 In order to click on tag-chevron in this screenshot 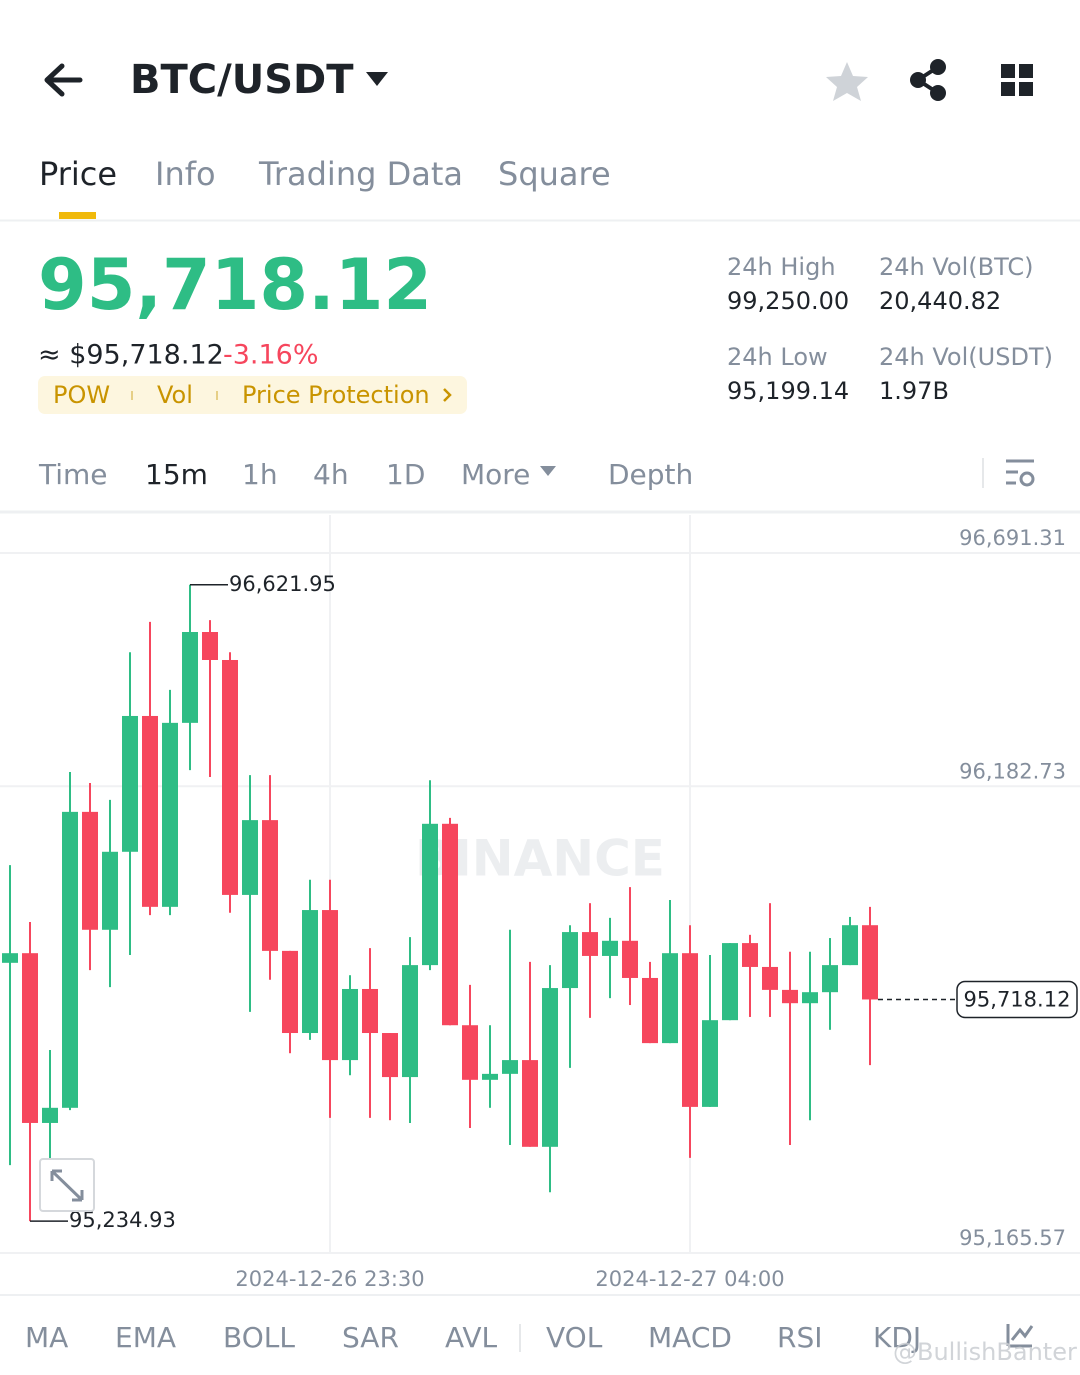, I will do `click(447, 395)`.